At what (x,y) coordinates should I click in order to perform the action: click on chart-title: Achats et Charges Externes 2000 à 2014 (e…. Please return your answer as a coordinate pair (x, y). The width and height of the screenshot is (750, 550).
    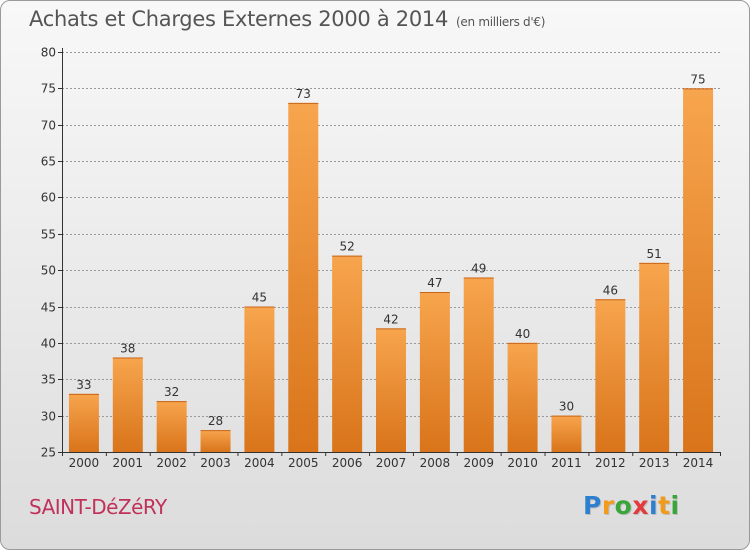
    Looking at the image, I should click on (287, 19).